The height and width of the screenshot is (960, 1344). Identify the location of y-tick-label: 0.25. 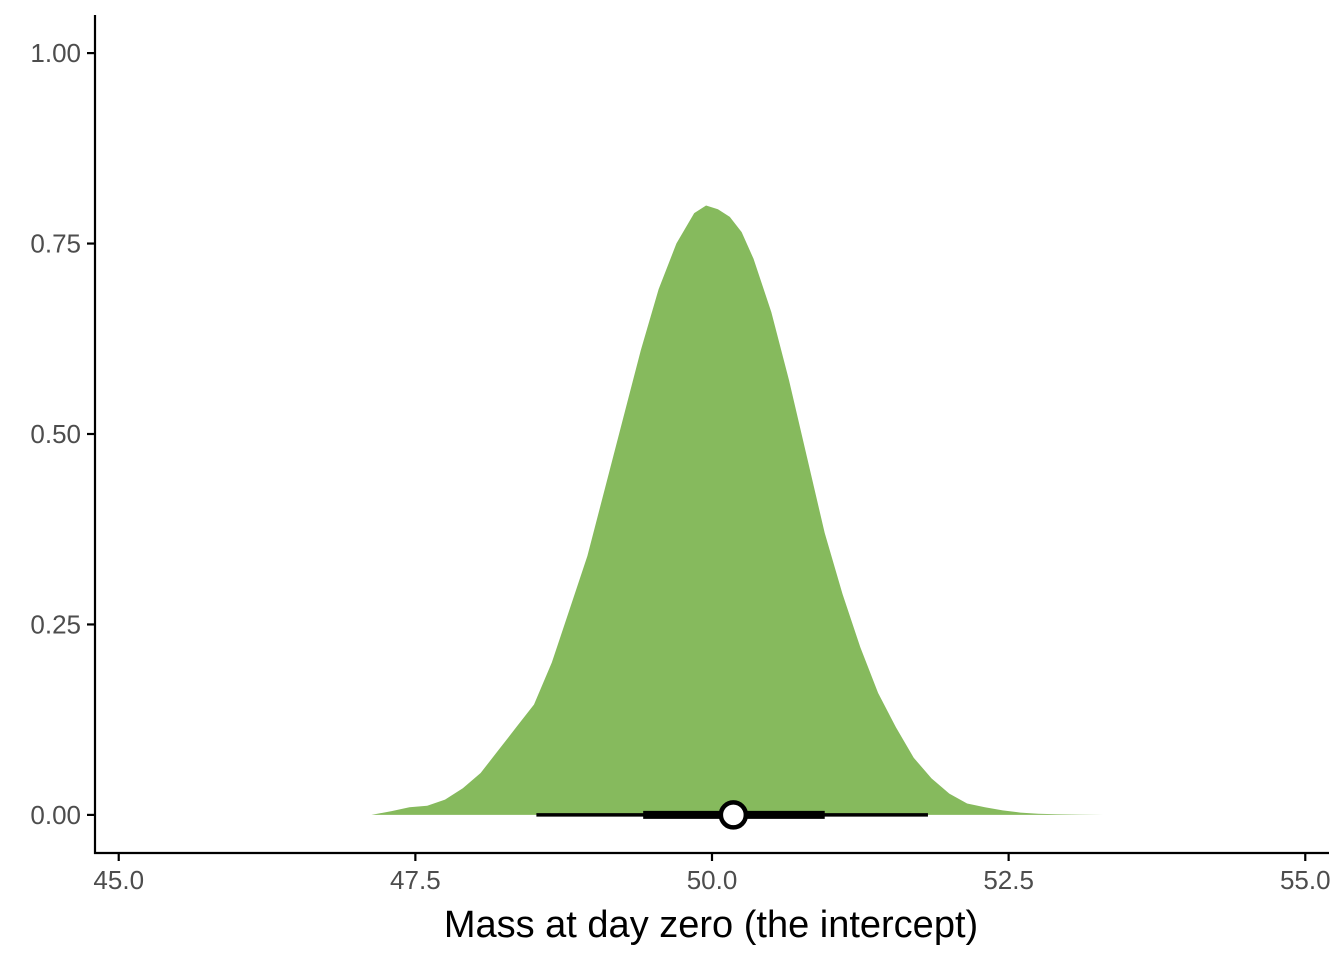
(55, 624).